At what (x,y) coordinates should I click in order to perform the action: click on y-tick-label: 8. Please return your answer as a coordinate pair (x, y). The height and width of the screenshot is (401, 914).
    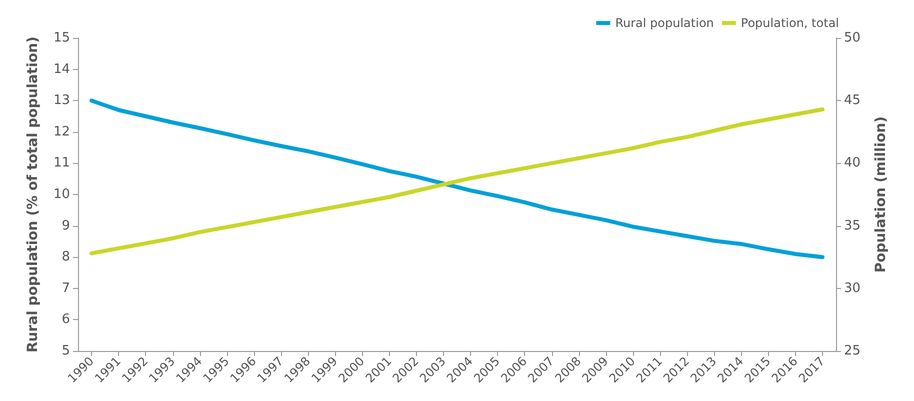
    Looking at the image, I should click on (66, 257).